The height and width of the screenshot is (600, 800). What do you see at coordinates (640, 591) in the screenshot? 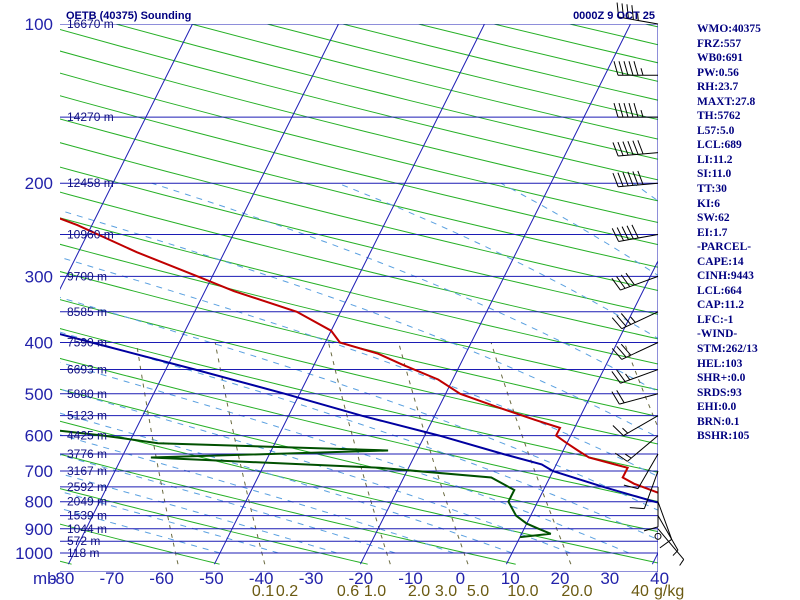
I see `mixing-ratio-tick-label: 40` at bounding box center [640, 591].